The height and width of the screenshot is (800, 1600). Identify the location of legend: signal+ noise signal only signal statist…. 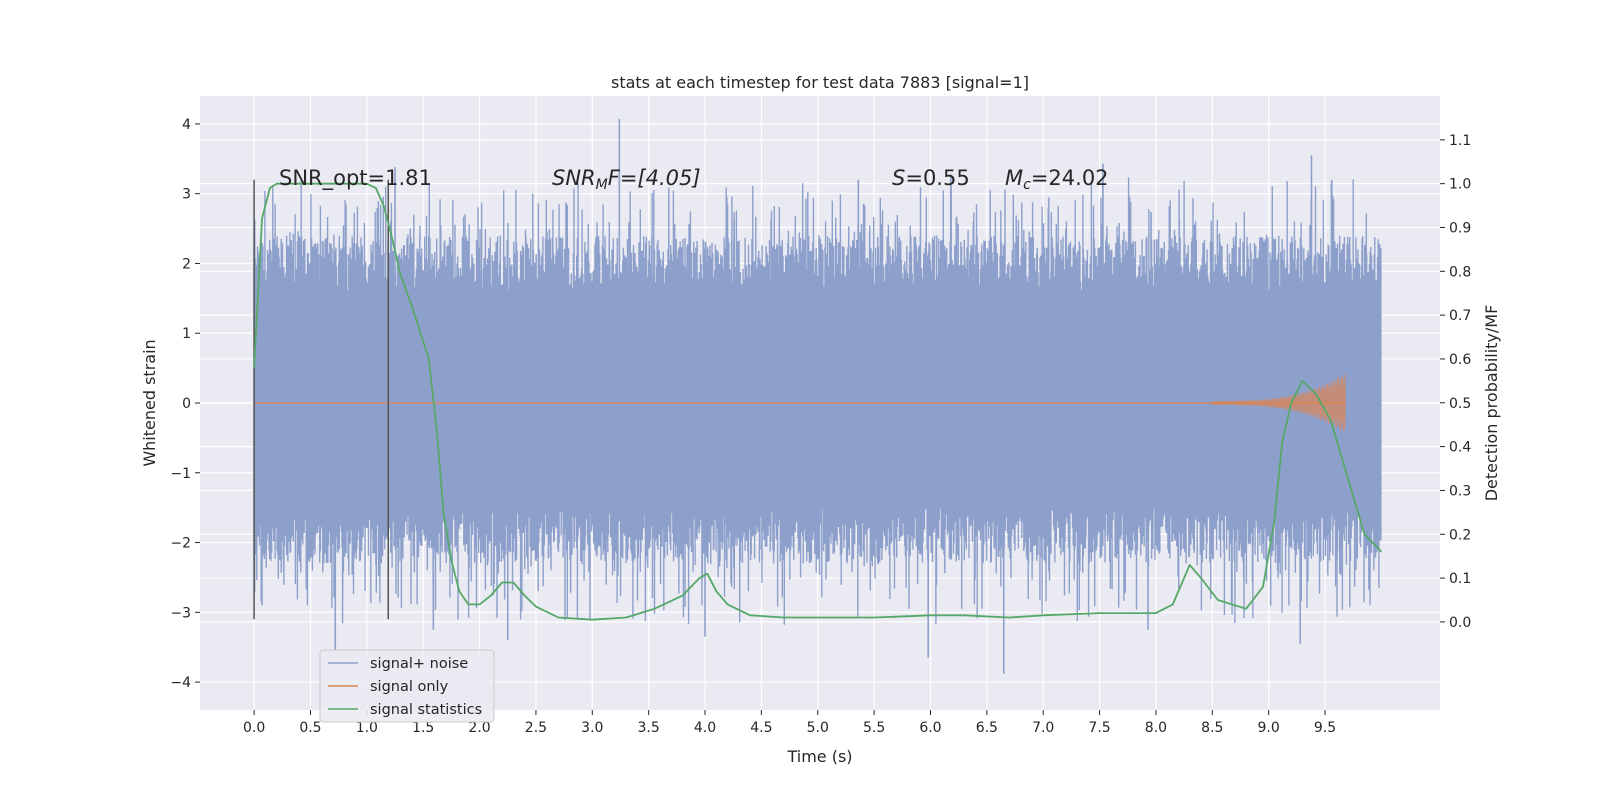
(407, 686).